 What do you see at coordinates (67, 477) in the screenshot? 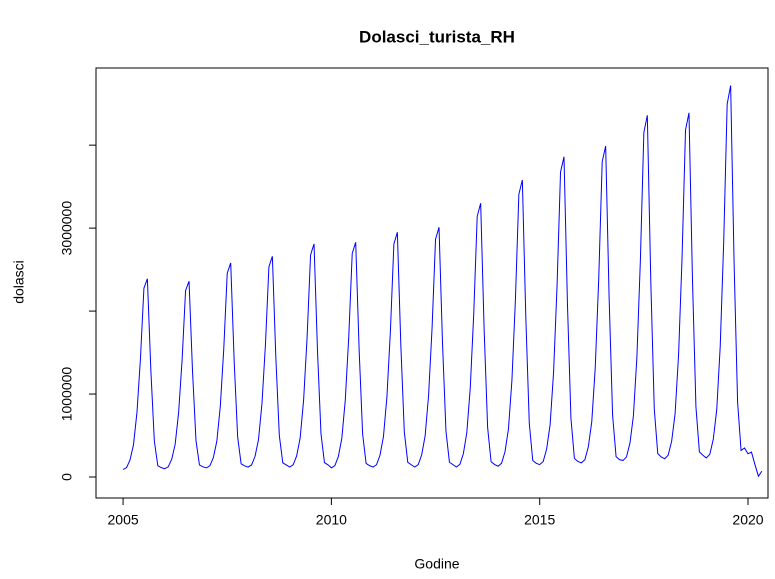
I see `y-tick-label: 0` at bounding box center [67, 477].